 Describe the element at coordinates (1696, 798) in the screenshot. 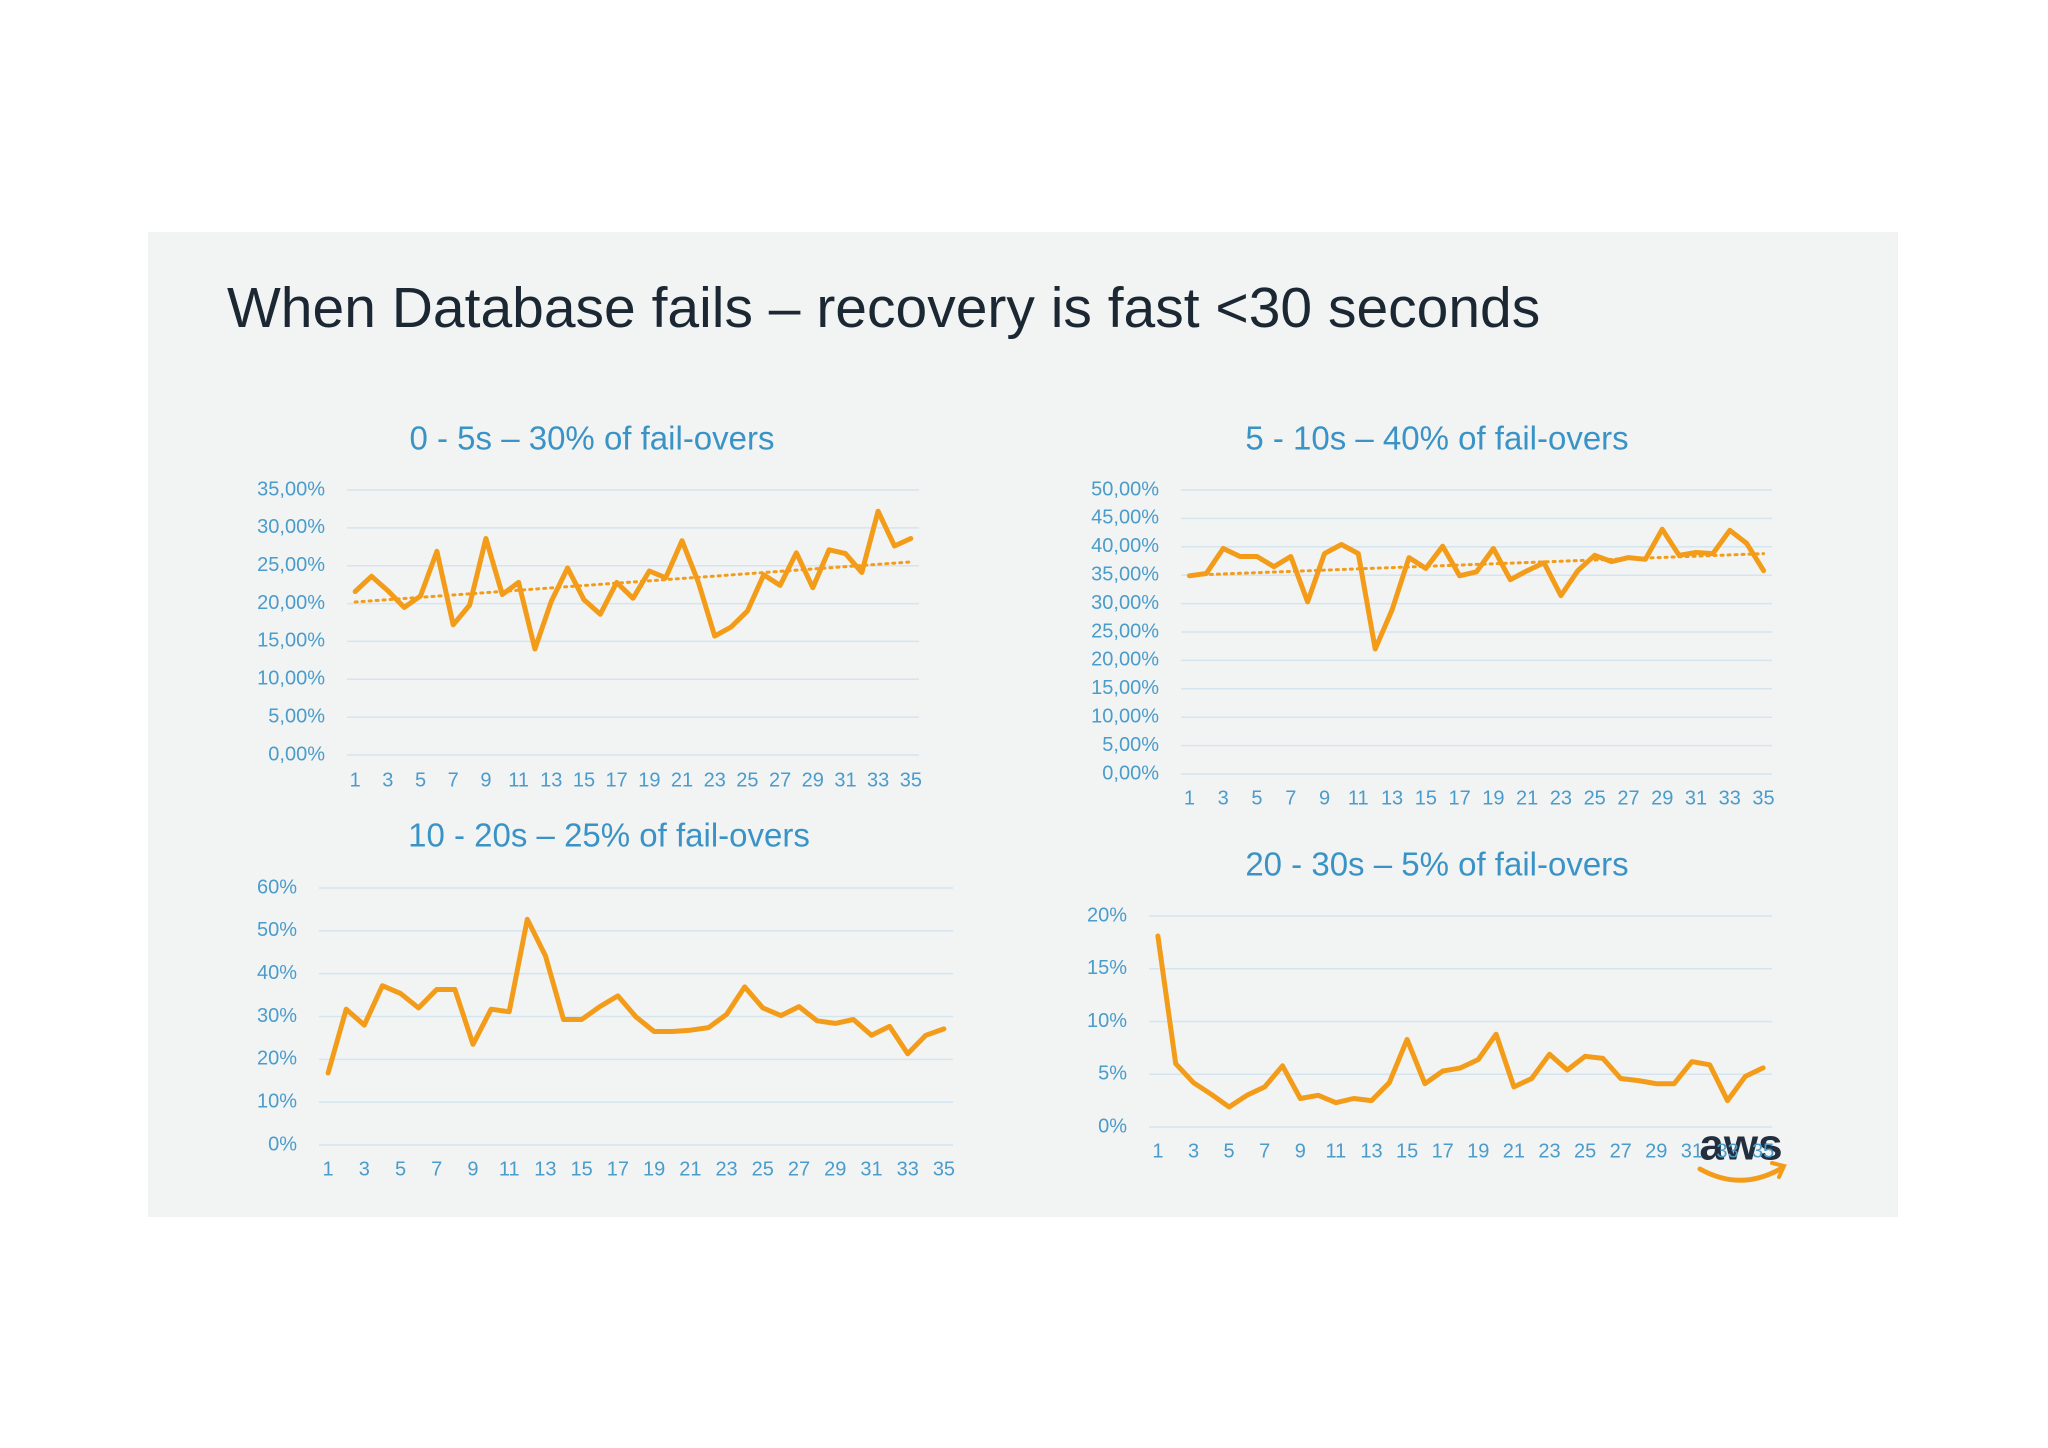

I see `x-tick-label: 31` at that location.